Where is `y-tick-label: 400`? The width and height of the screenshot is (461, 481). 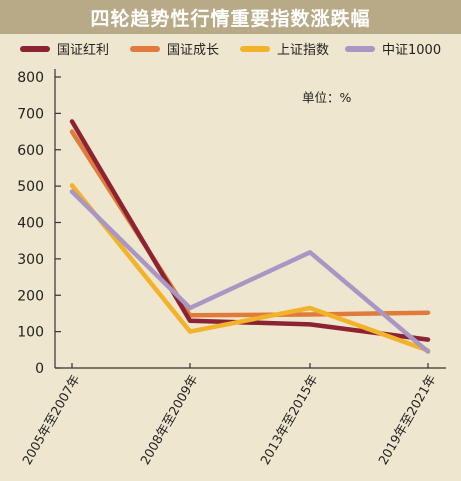 y-tick-label: 400 is located at coordinates (30, 224).